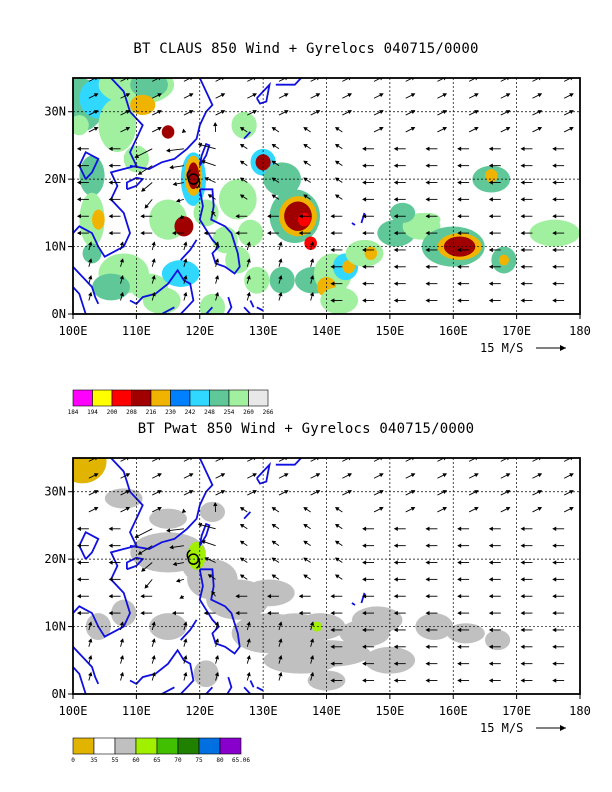 The image size is (612, 792). I want to click on y-tick-label: 0N, so click(59, 694).